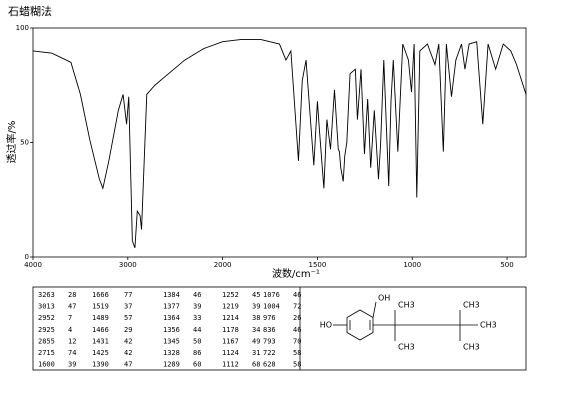  Describe the element at coordinates (128, 330) in the screenshot. I see `peak-transmittance: 29` at that location.